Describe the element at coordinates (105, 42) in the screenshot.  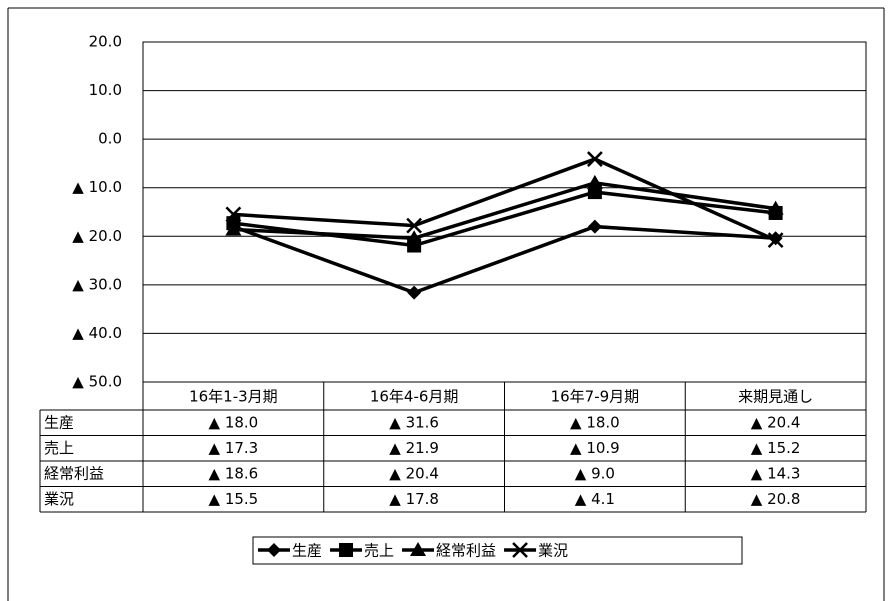
I see `y-tick-label: 20.0` at that location.